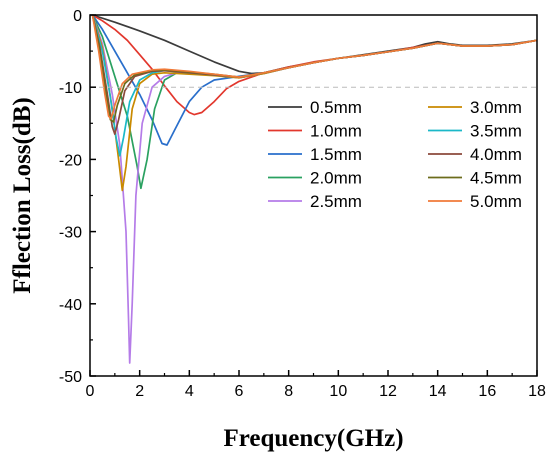  Describe the element at coordinates (239, 391) in the screenshot. I see `x-tick-label: 6` at that location.